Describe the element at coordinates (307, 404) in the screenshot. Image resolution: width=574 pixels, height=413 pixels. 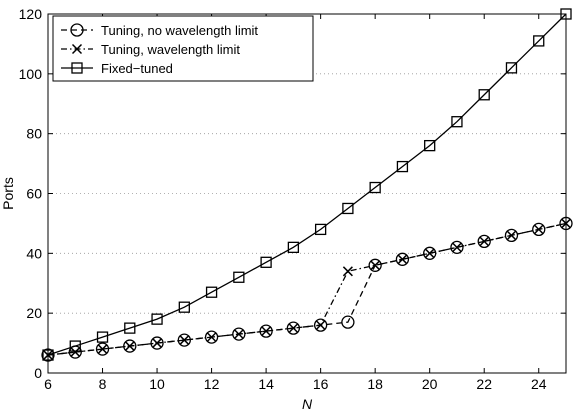
I see `x-axis-label: N` at that location.